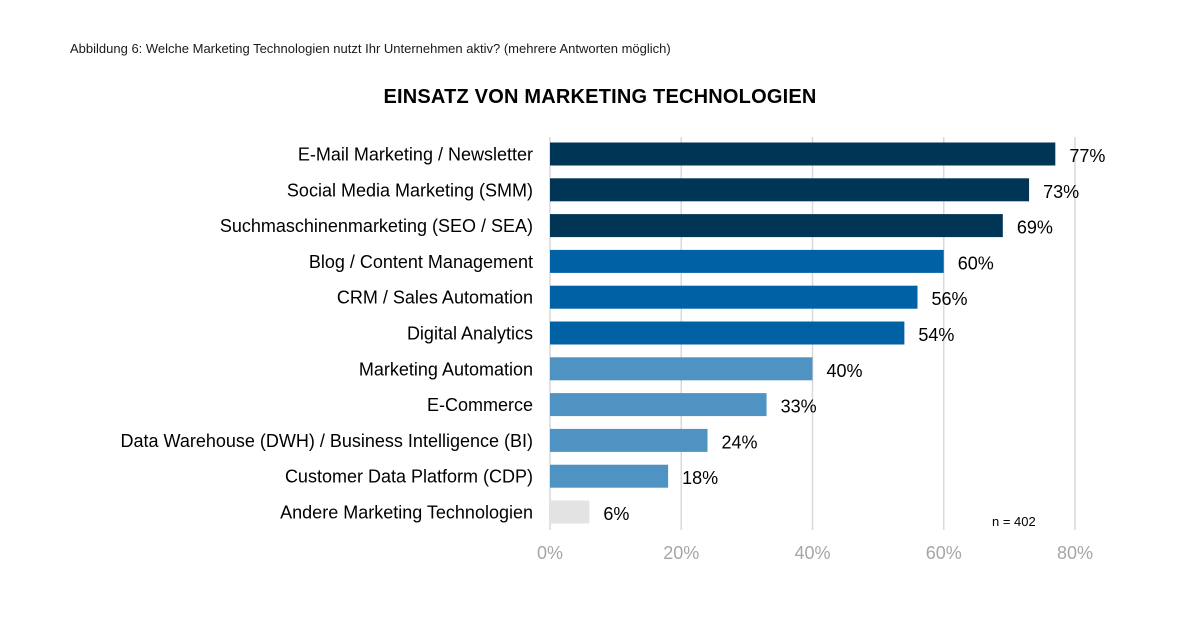 The image size is (1200, 627). I want to click on value-label: 54%, so click(936, 335).